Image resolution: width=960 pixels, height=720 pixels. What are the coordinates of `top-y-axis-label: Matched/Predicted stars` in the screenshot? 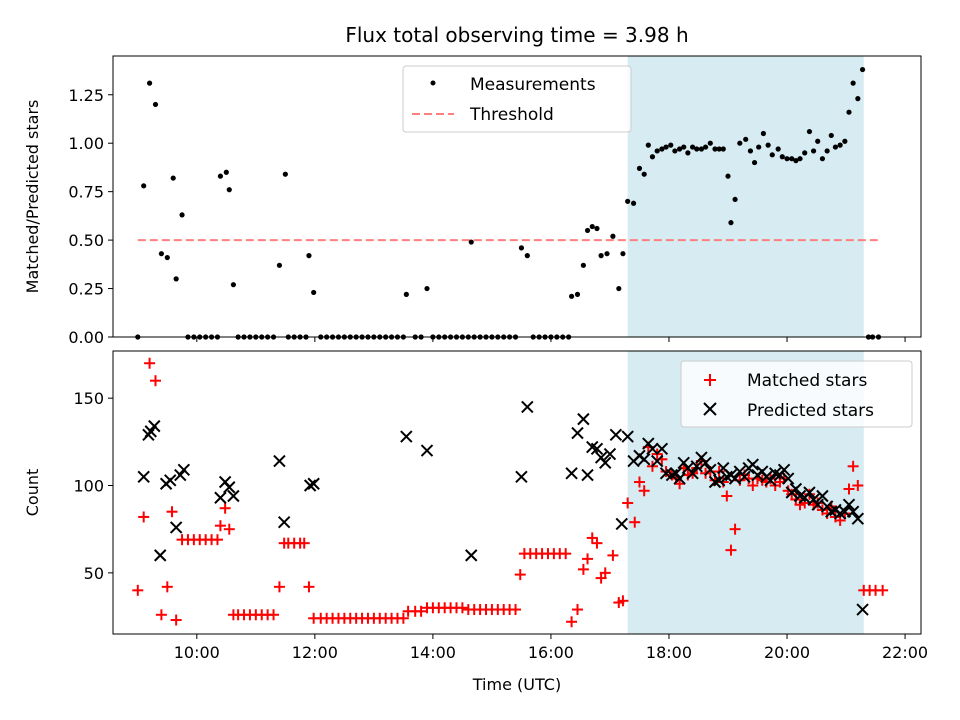 It's located at (32, 197).